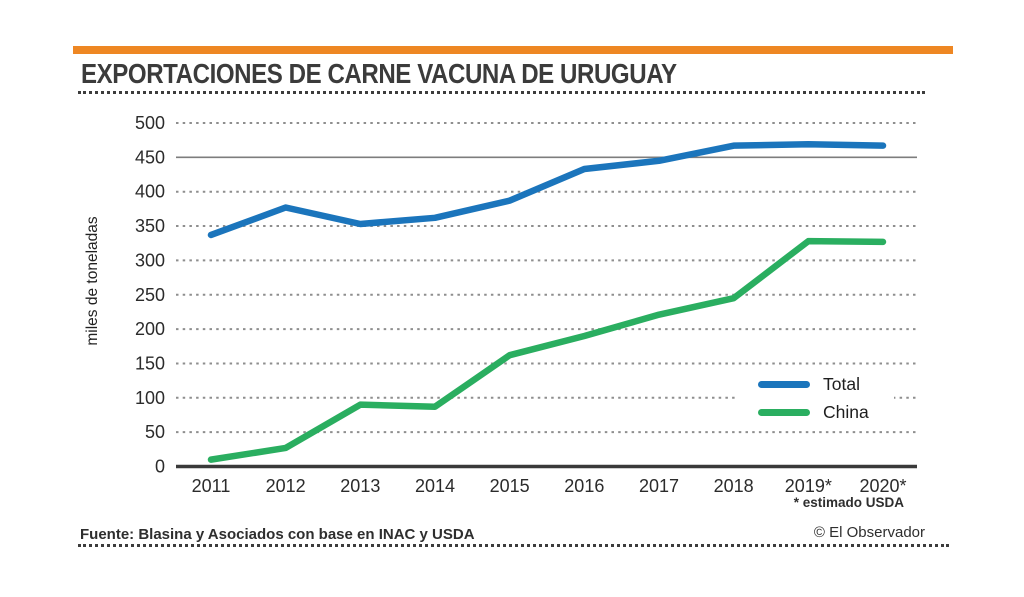  Describe the element at coordinates (848, 502) in the screenshot. I see `estimate-footnote: * estimado USDA` at that location.